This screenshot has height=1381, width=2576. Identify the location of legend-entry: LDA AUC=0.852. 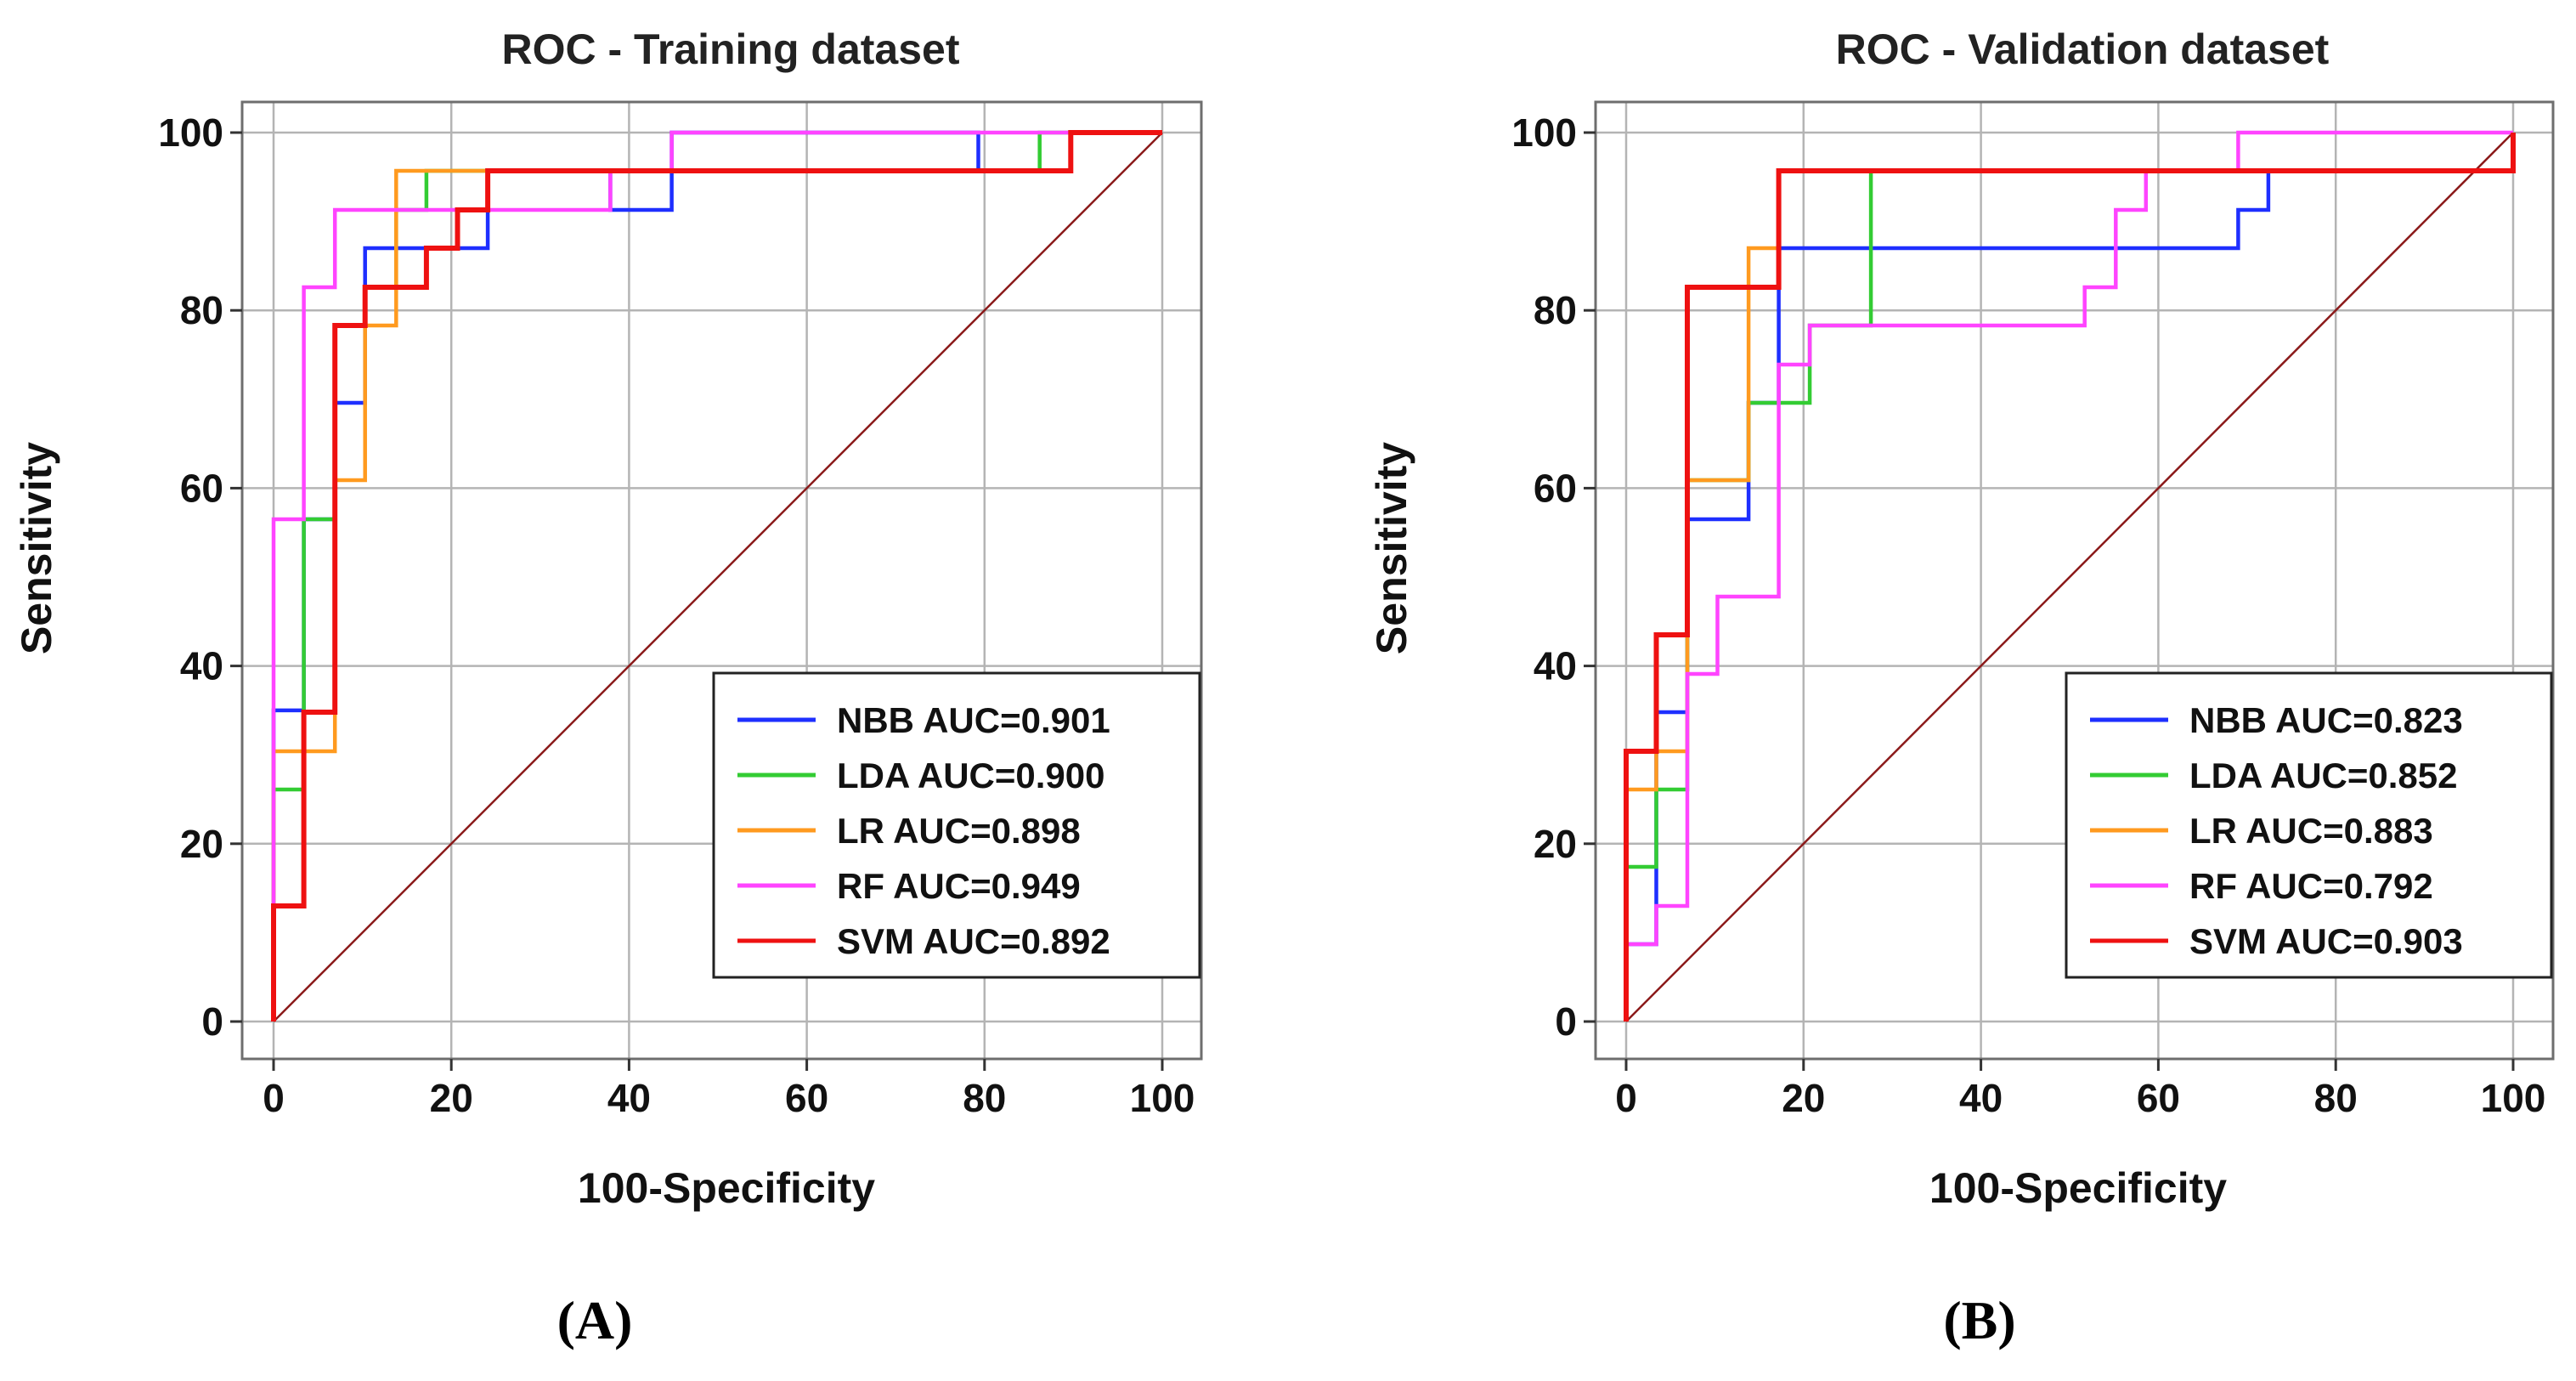
(2323, 775).